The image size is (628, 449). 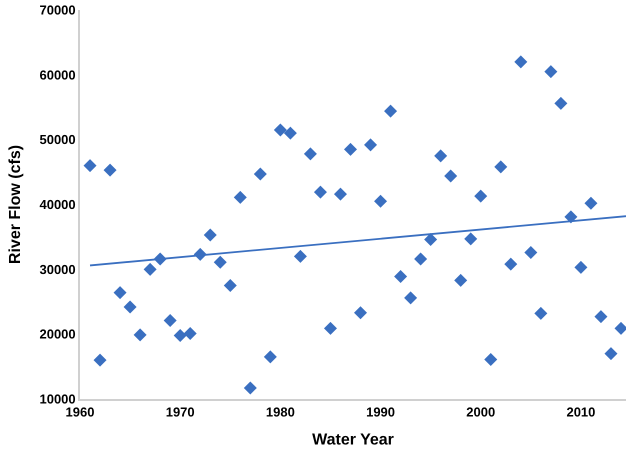 What do you see at coordinates (57, 334) in the screenshot?
I see `y-tick-label: 20000` at bounding box center [57, 334].